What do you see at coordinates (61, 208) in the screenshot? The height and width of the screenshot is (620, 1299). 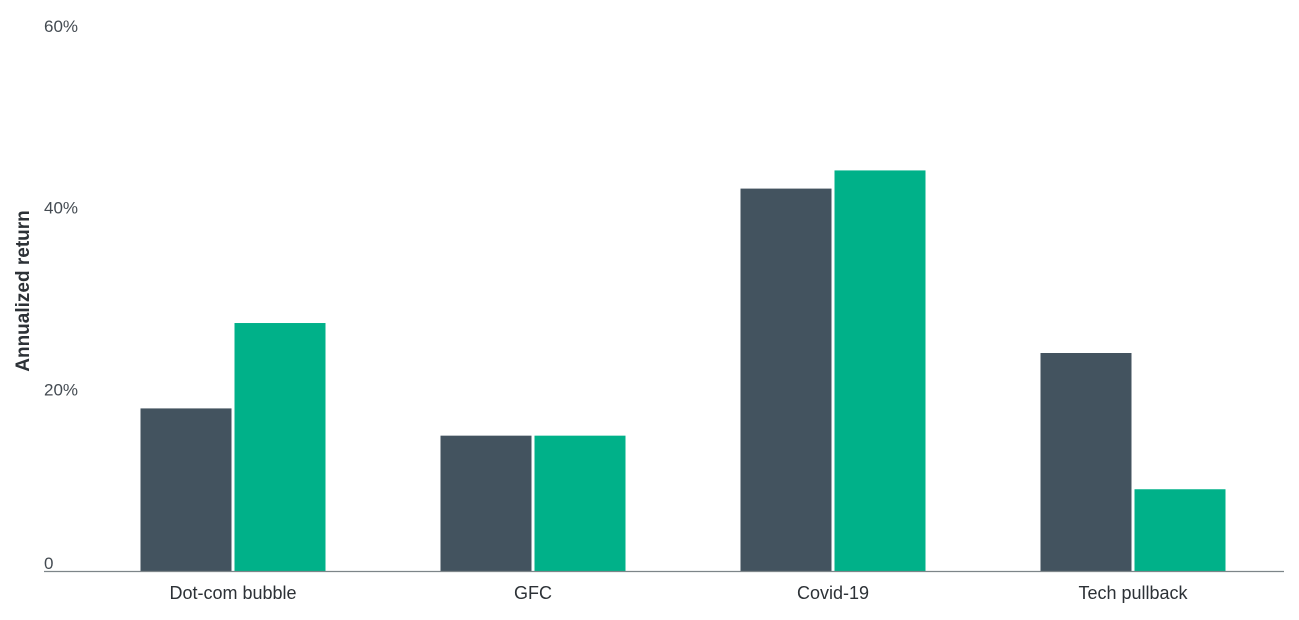 I see `y-tick-label: 40%` at bounding box center [61, 208].